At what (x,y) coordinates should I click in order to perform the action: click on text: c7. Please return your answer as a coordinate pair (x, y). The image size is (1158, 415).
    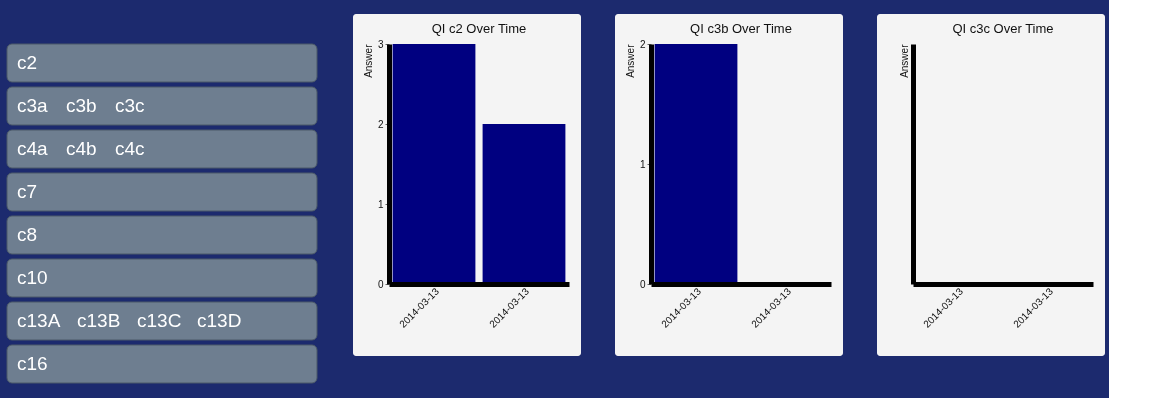
    Looking at the image, I should click on (27, 191).